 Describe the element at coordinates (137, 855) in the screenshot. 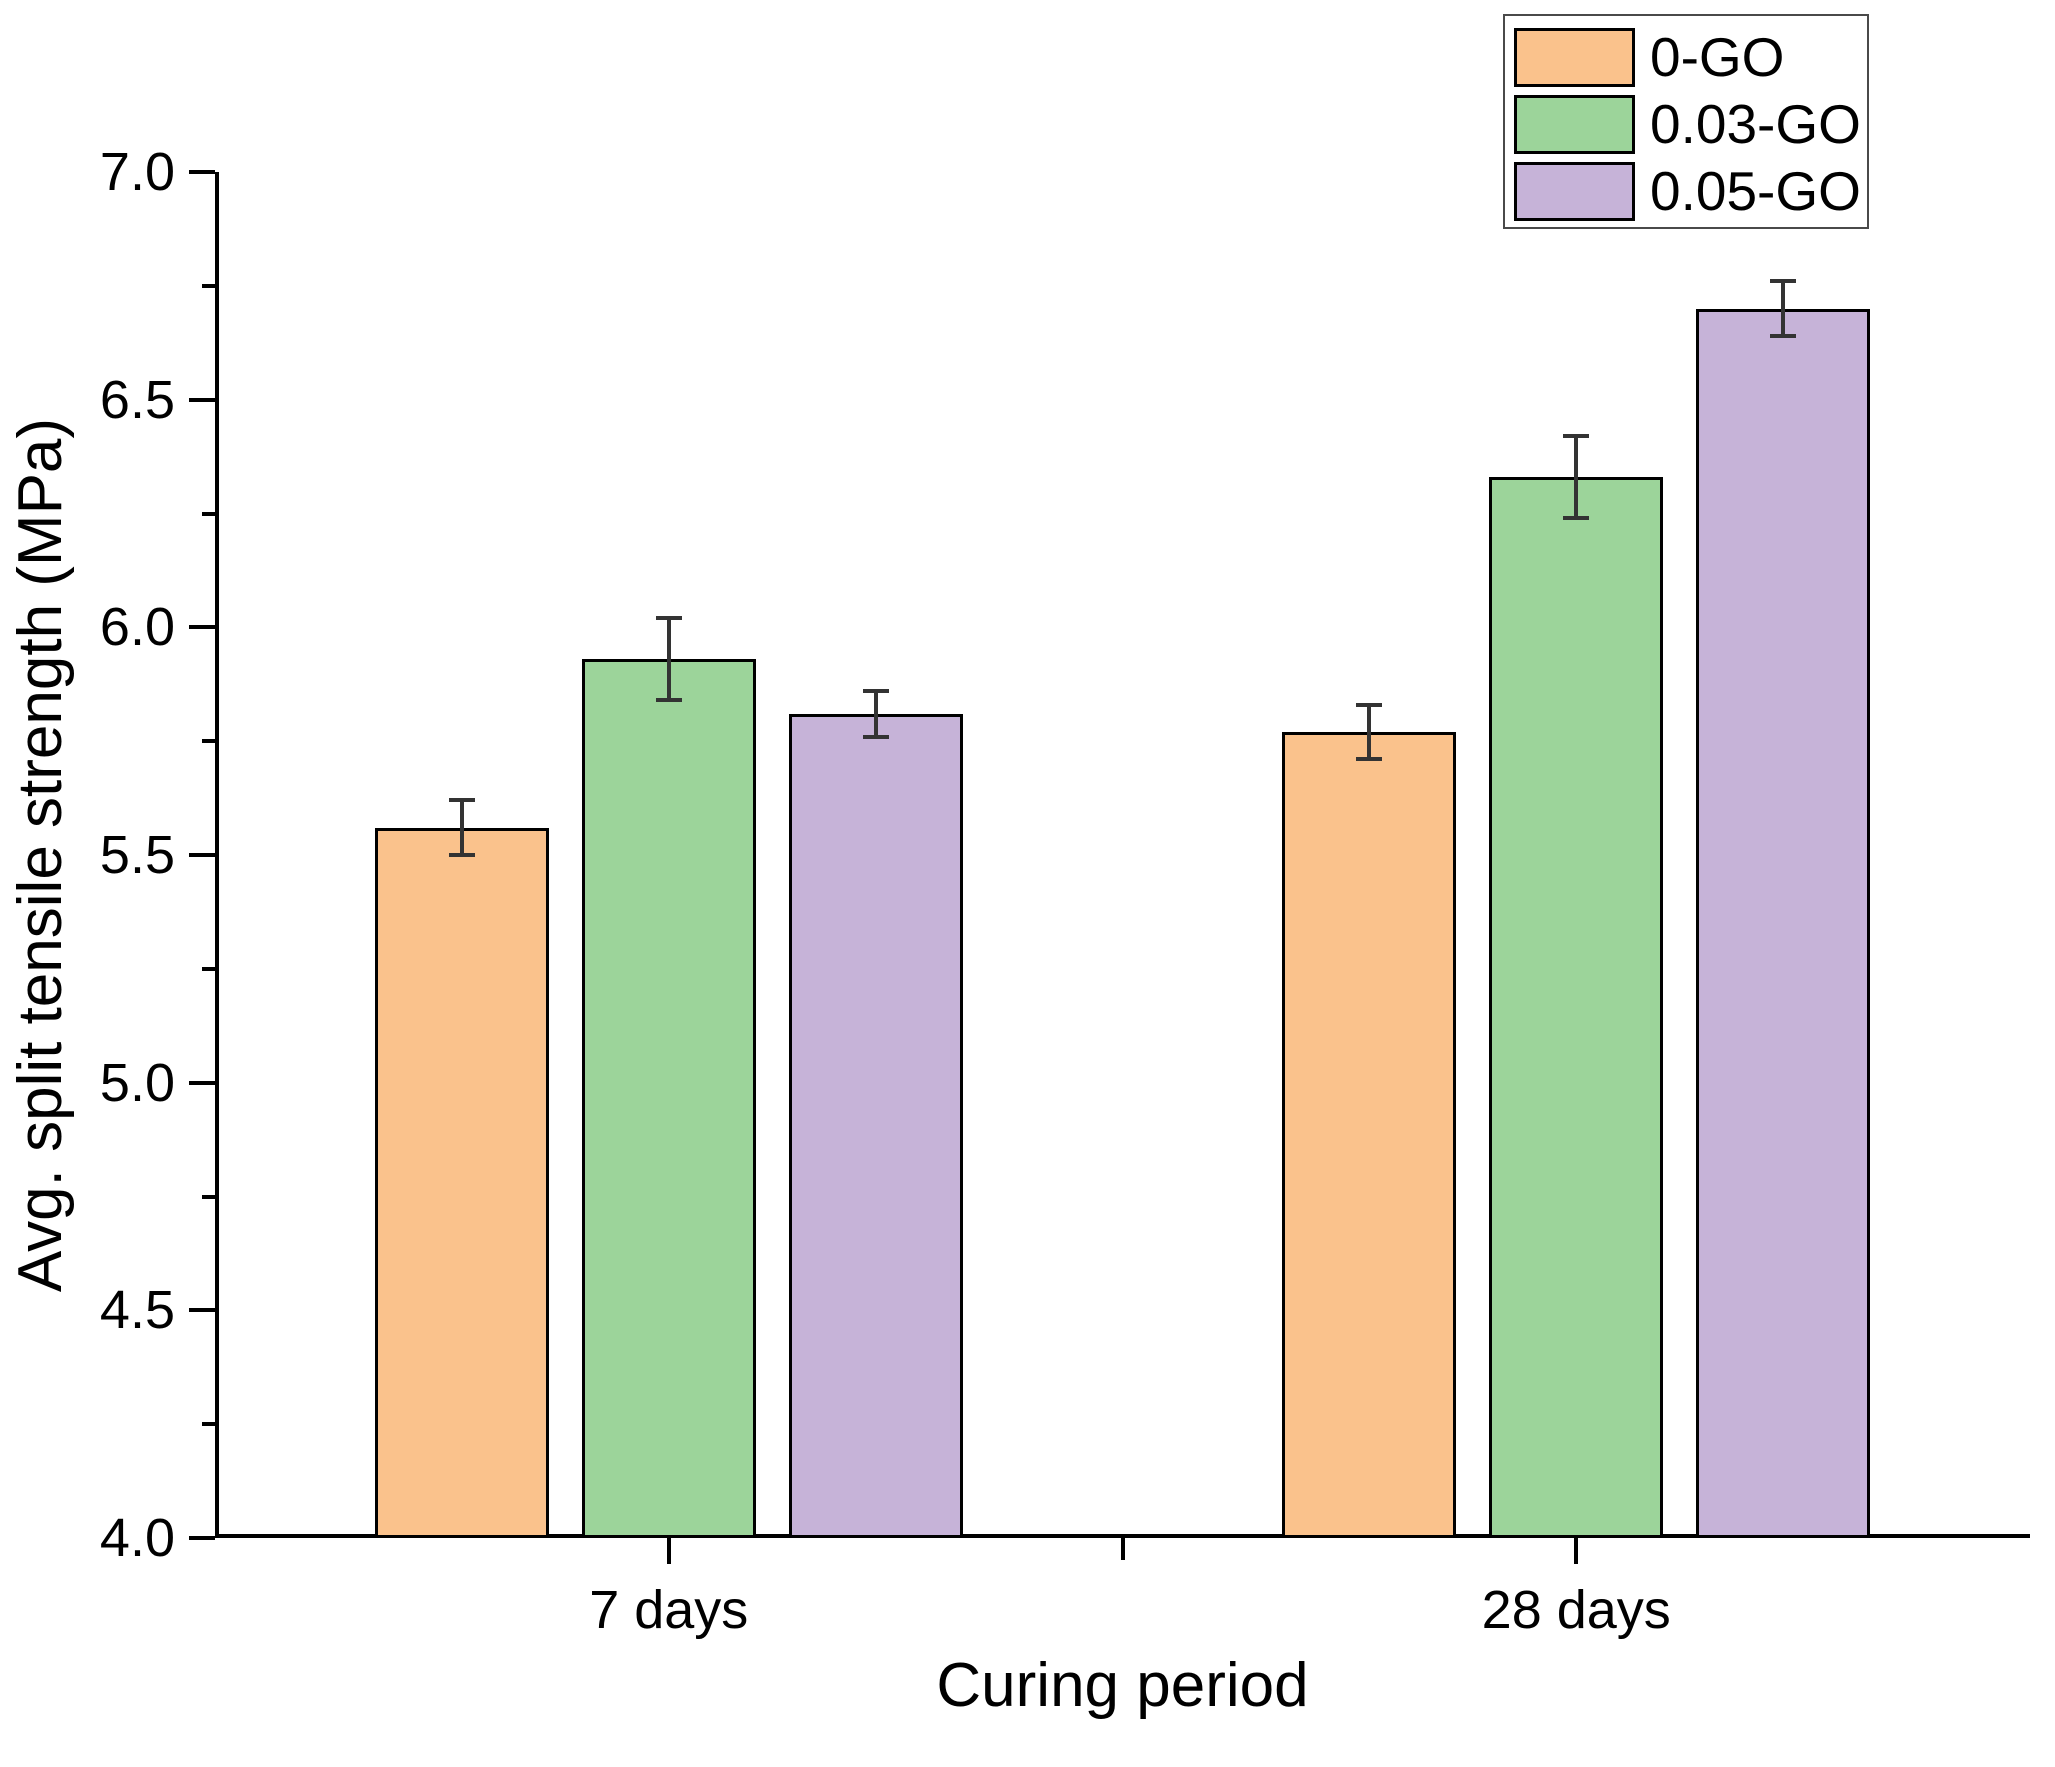

I see `y-tick-label: 5.5` at that location.